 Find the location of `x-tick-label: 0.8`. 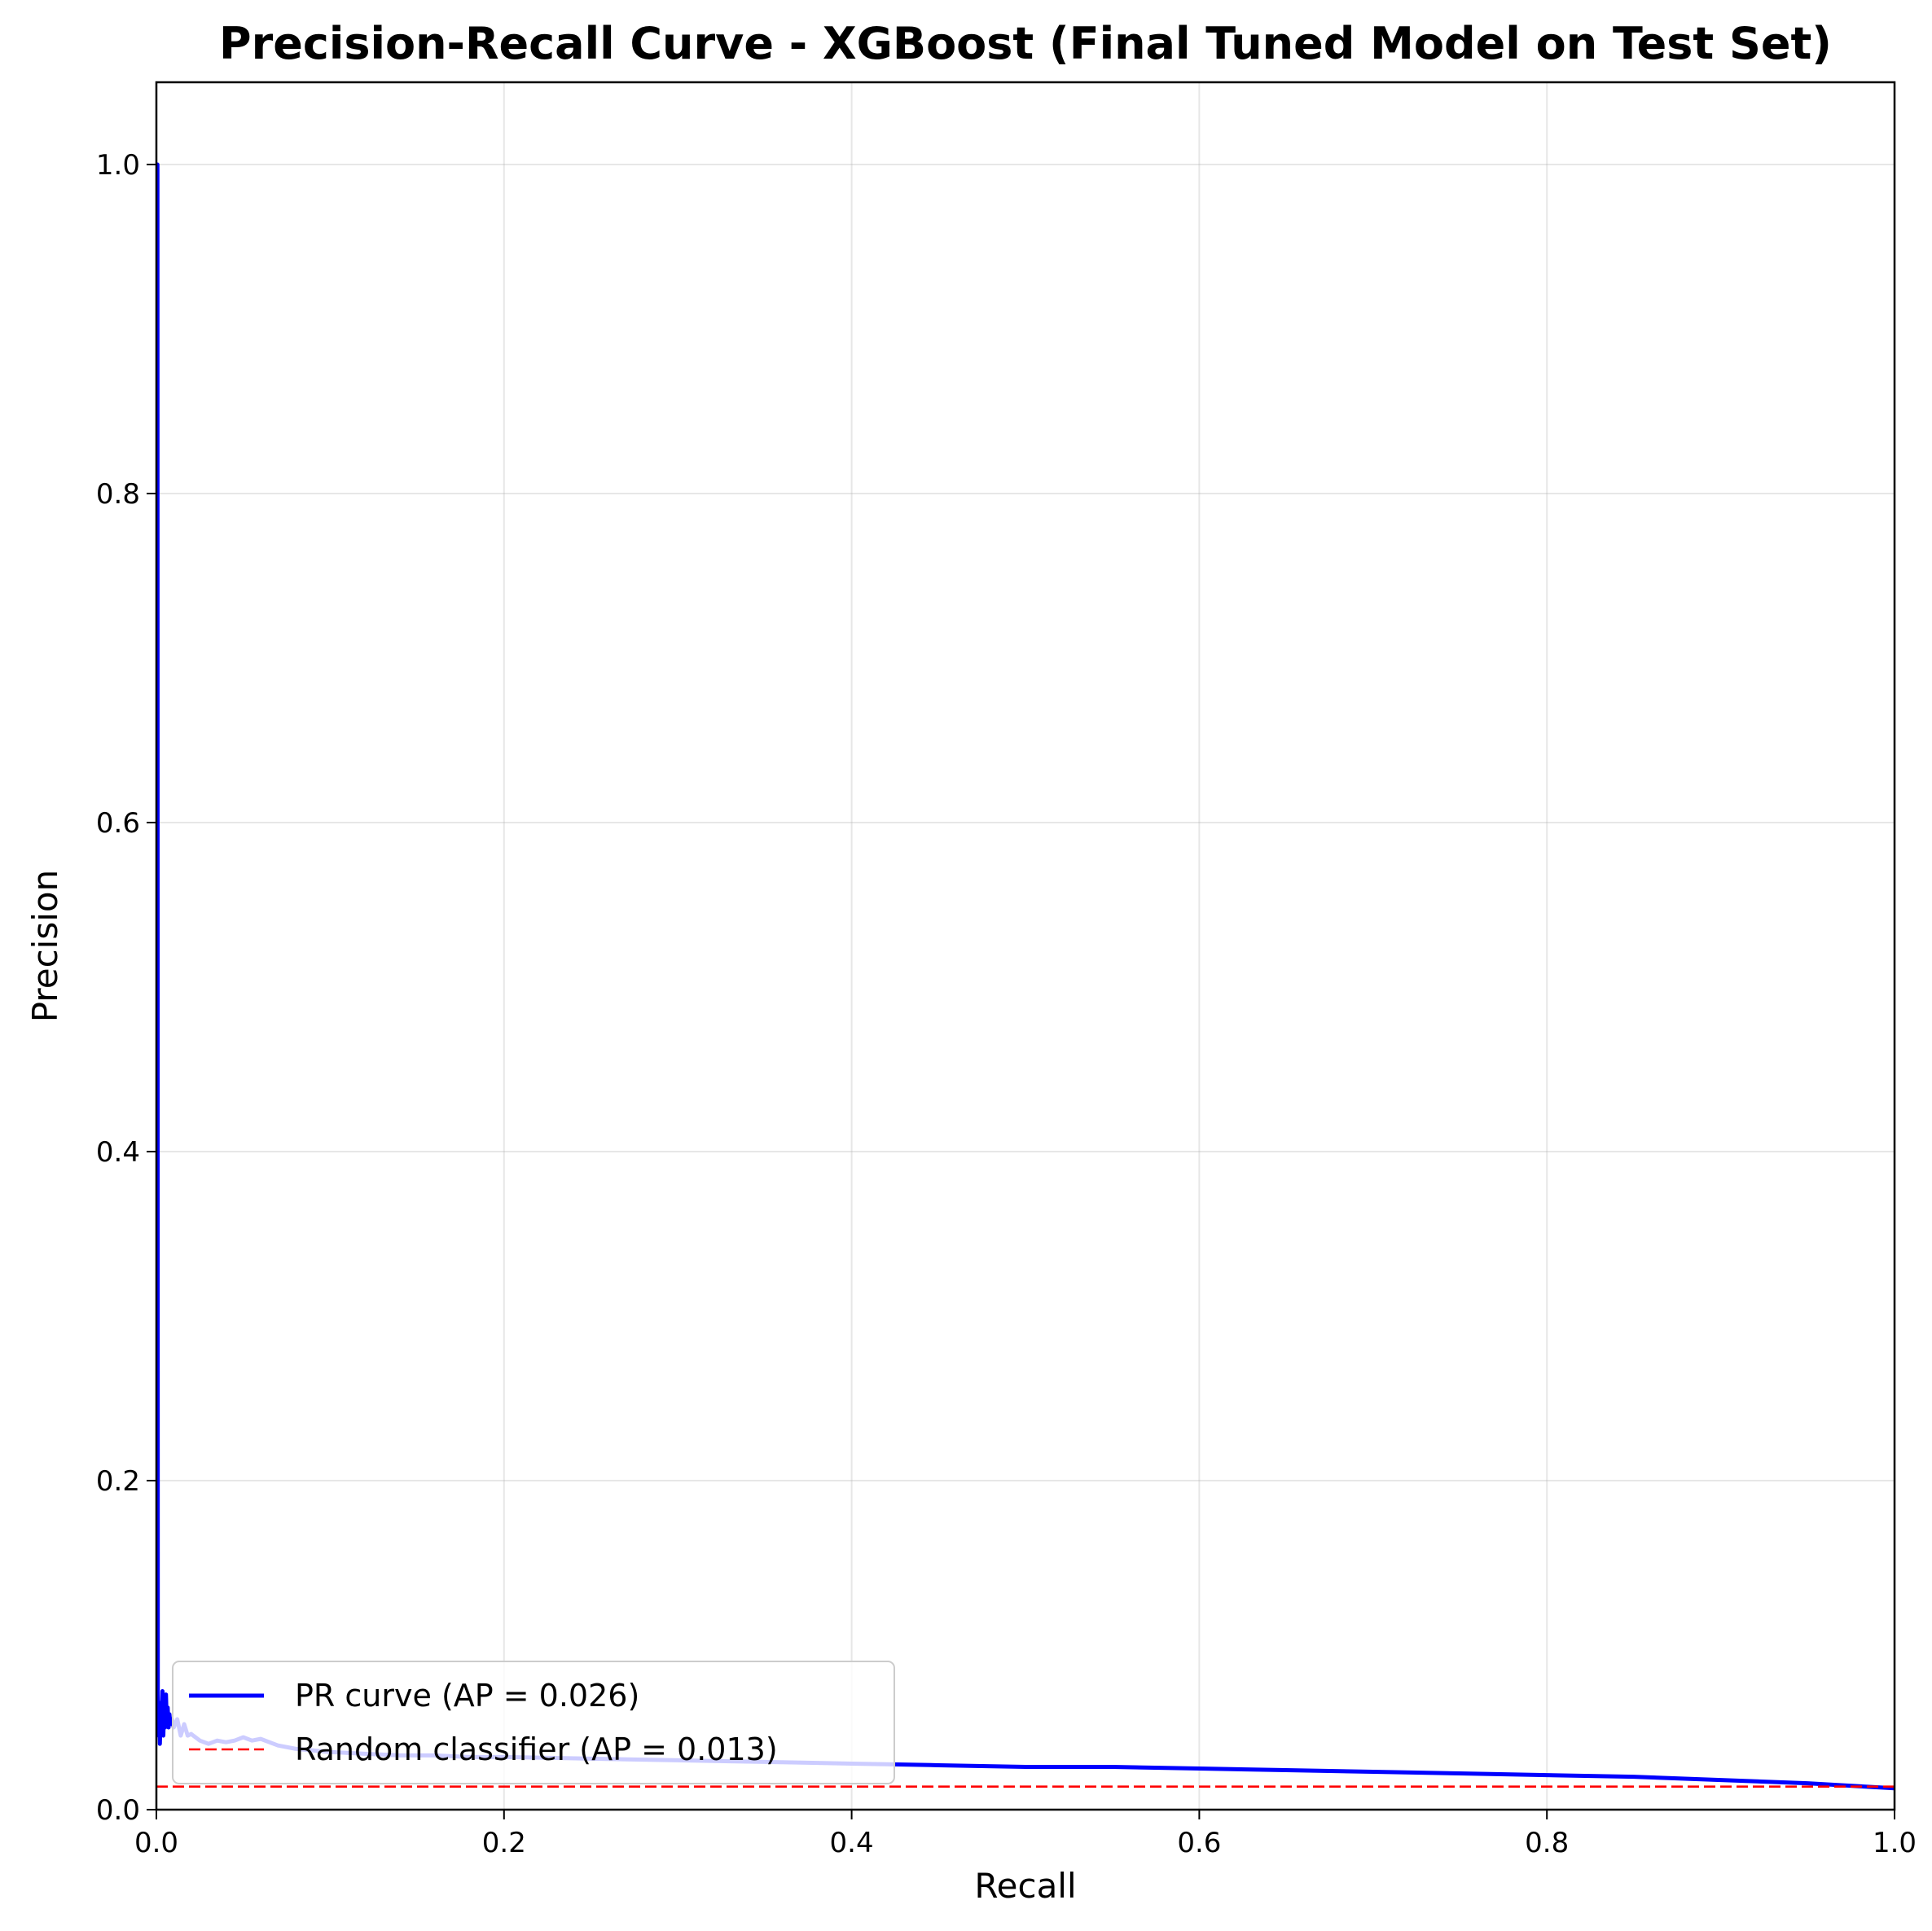

x-tick-label: 0.8 is located at coordinates (1547, 1843).